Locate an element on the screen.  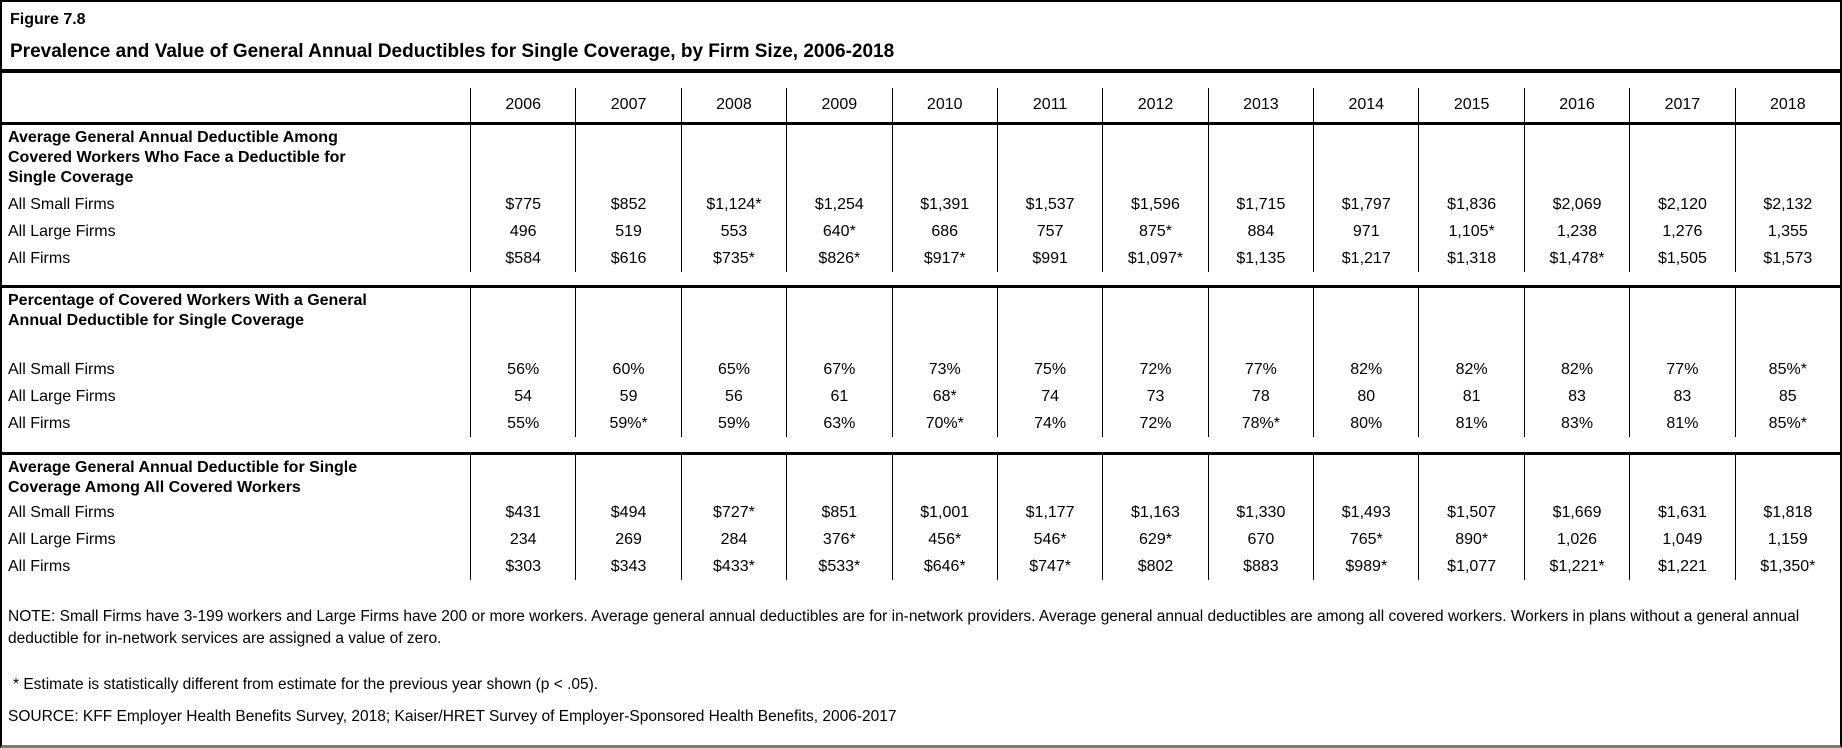
value-cell-2018: 85 is located at coordinates (1787, 396).